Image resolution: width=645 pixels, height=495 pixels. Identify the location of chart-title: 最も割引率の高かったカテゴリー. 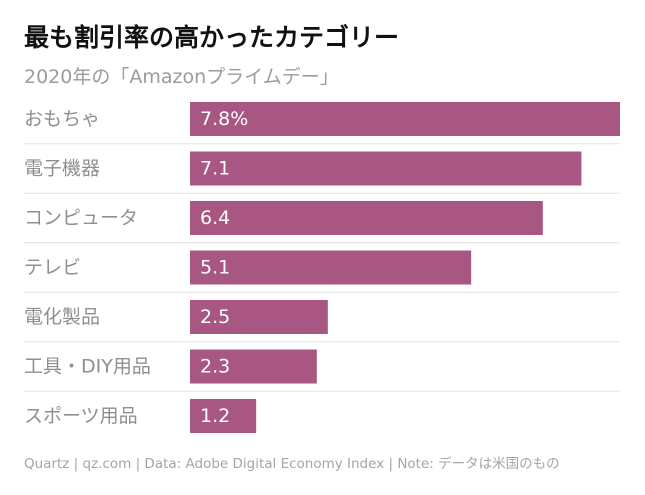
(212, 37).